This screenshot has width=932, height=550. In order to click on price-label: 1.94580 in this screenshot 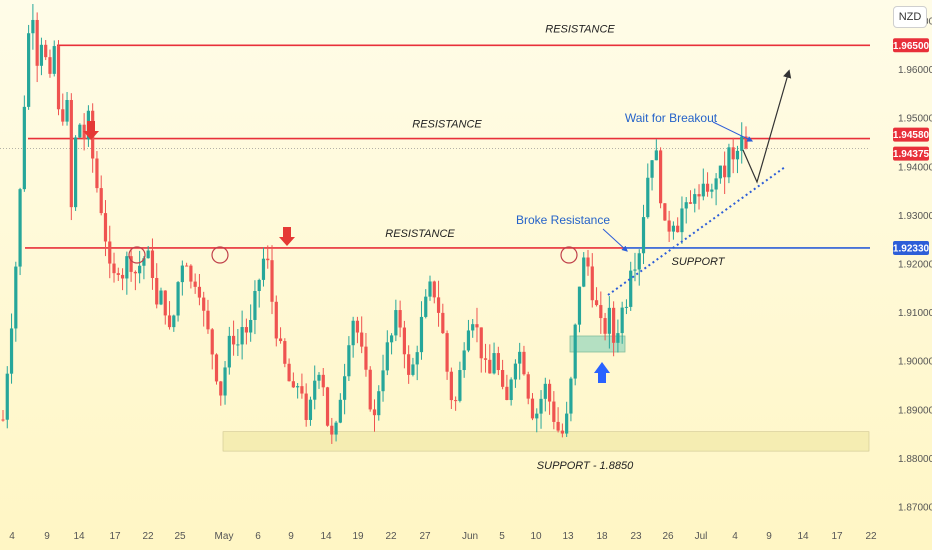, I will do `click(911, 134)`.